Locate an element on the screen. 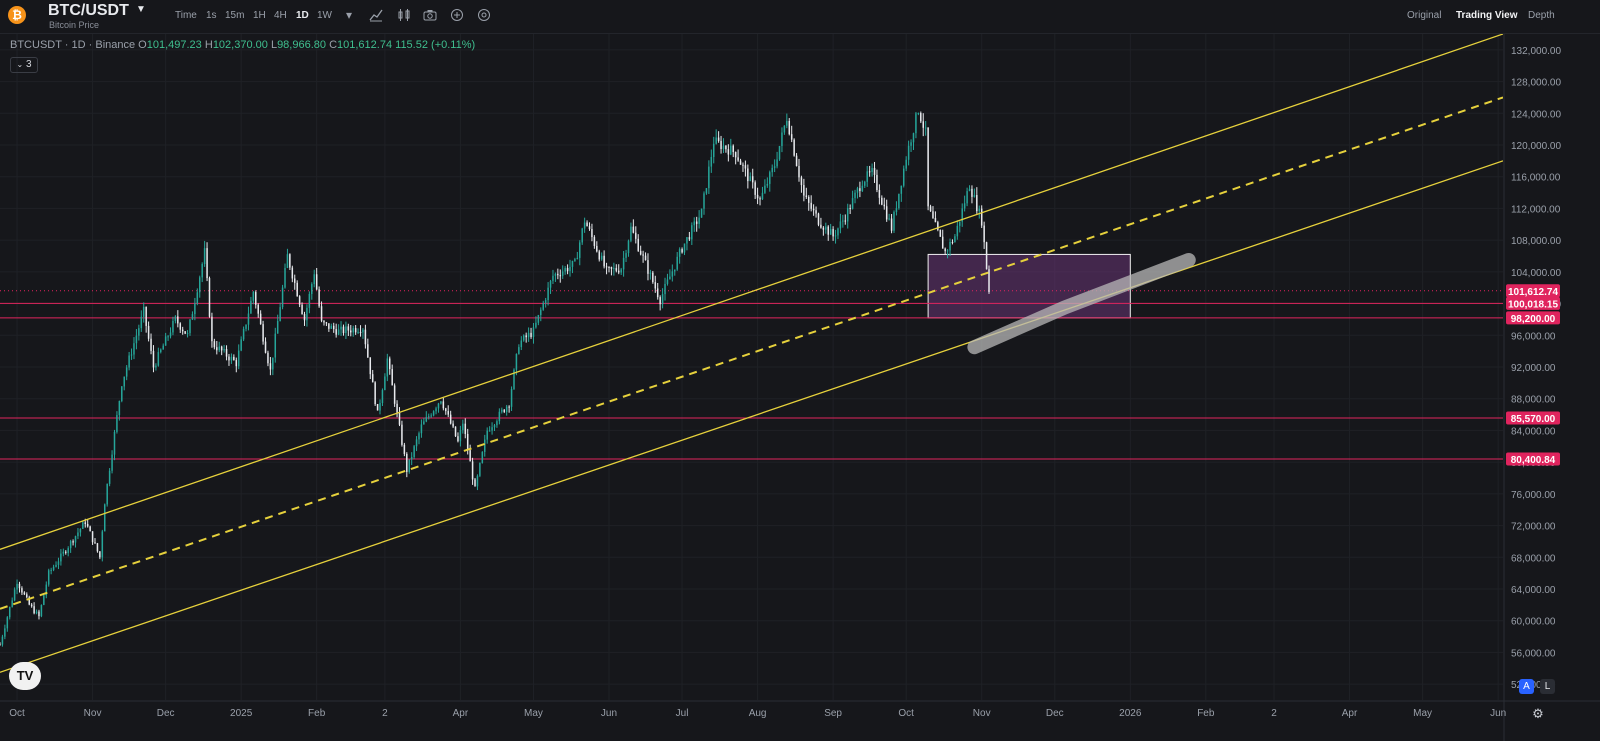  view-depth: Depth is located at coordinates (1541, 15).